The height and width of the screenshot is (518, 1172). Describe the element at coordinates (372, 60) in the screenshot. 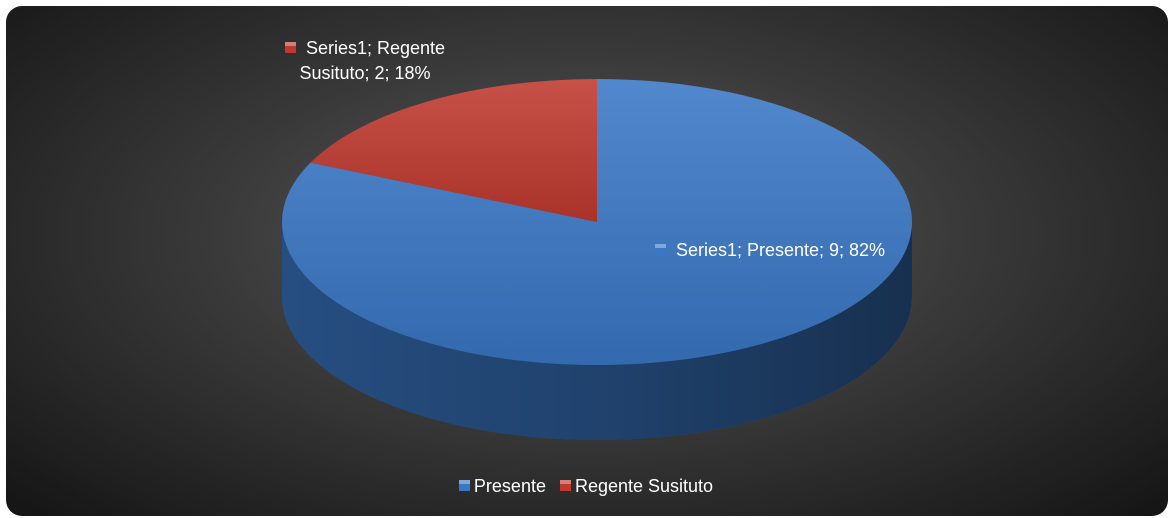

I see `data-label-text: Series1; Regente Susituto; 2; 18%` at that location.